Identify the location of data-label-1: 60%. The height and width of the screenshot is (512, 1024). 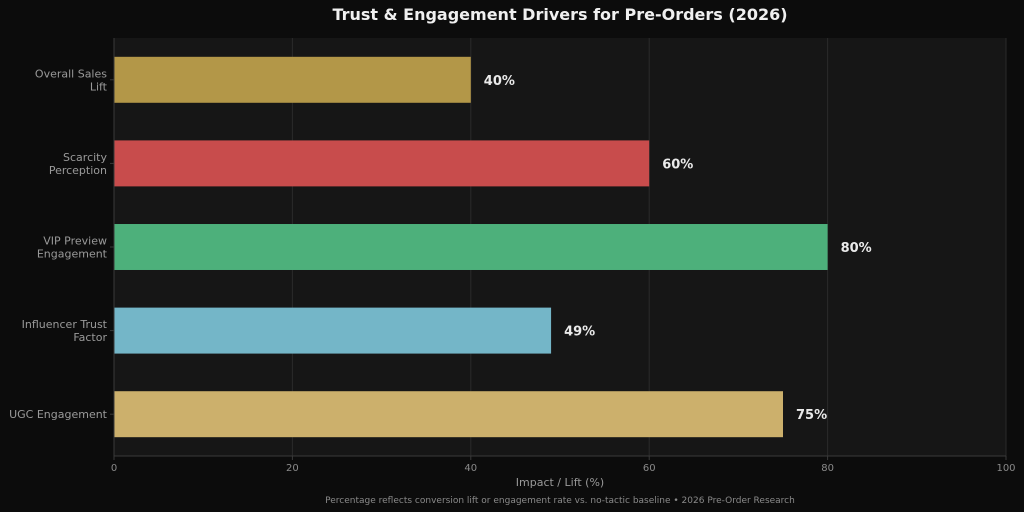
(677, 164).